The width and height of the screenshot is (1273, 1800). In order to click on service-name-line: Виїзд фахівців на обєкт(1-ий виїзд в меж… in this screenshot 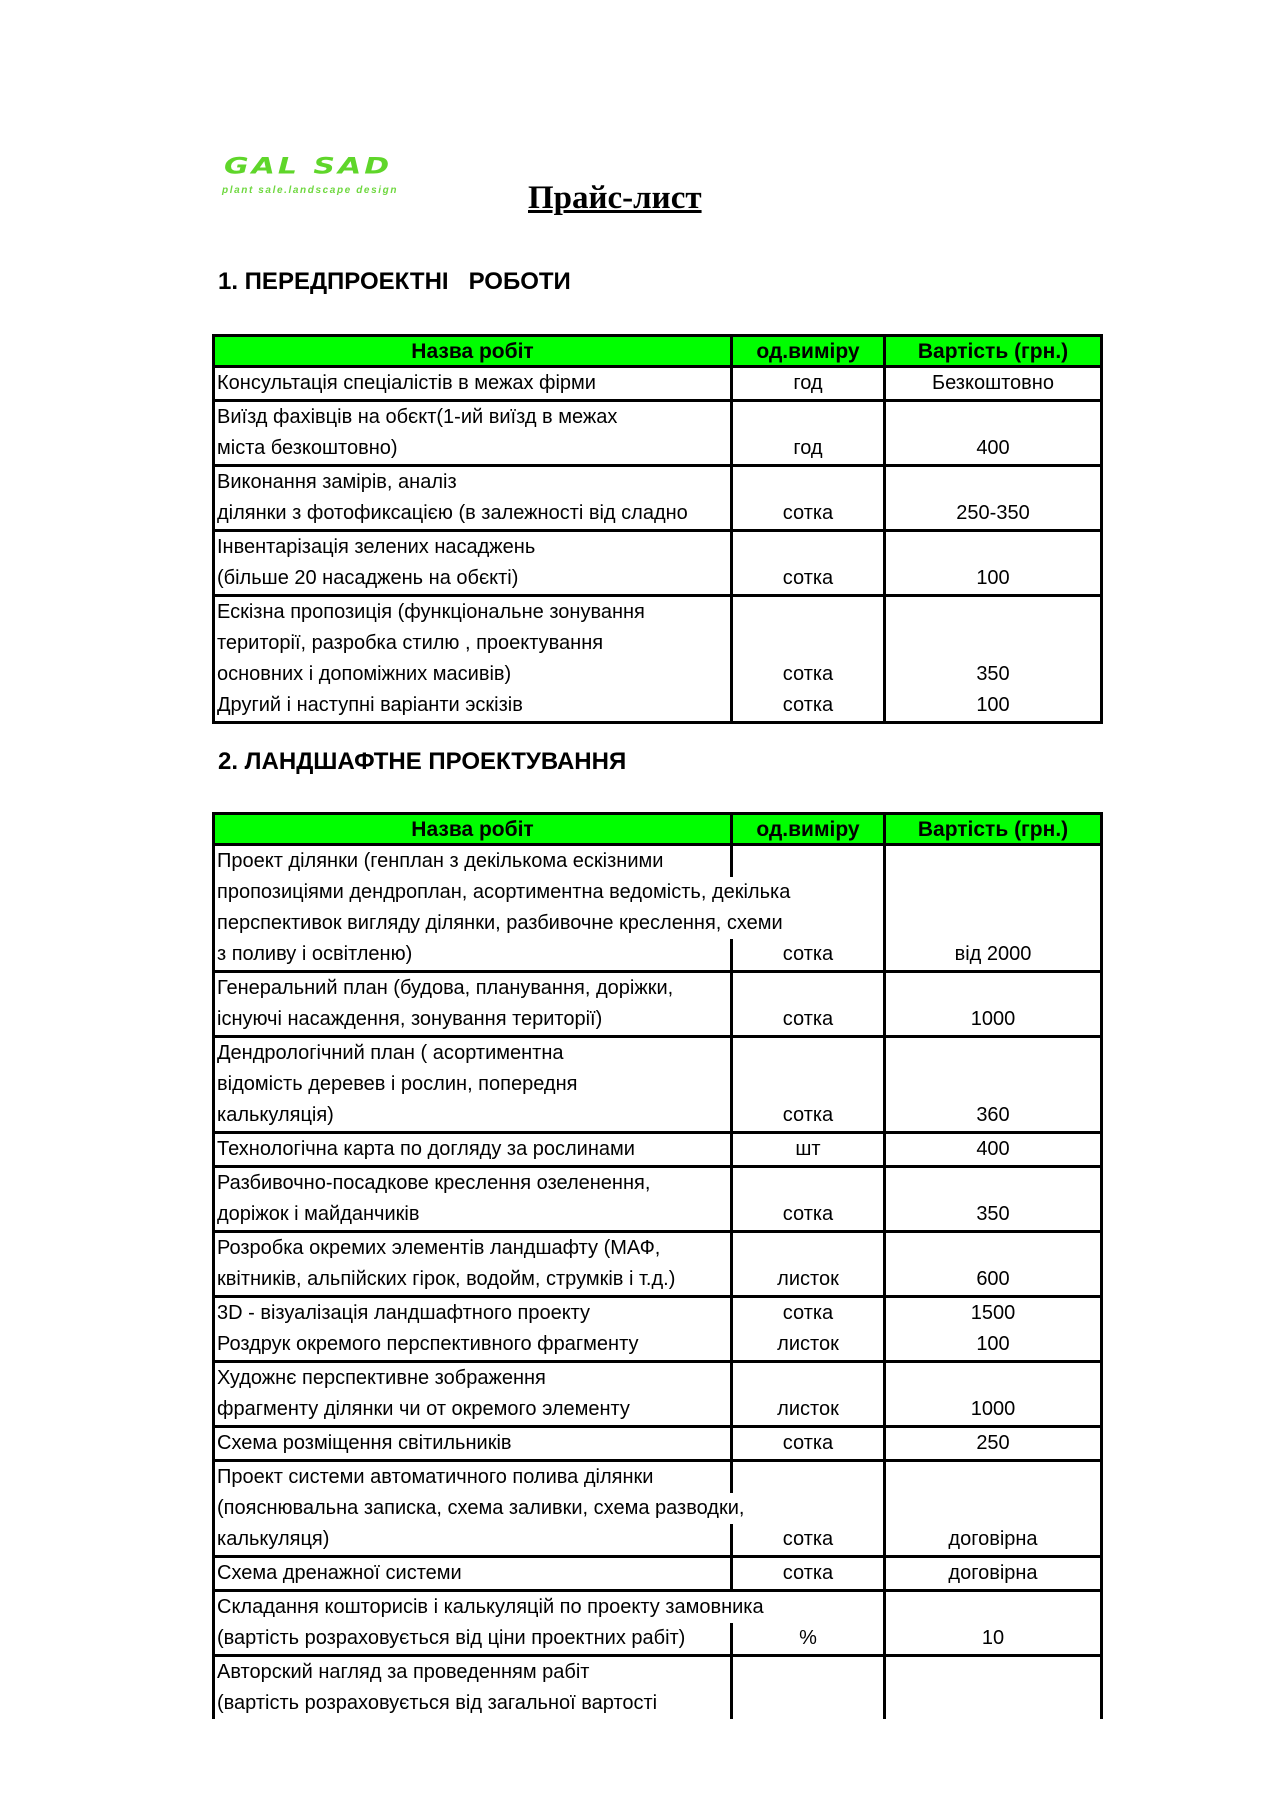, I will do `click(472, 417)`.